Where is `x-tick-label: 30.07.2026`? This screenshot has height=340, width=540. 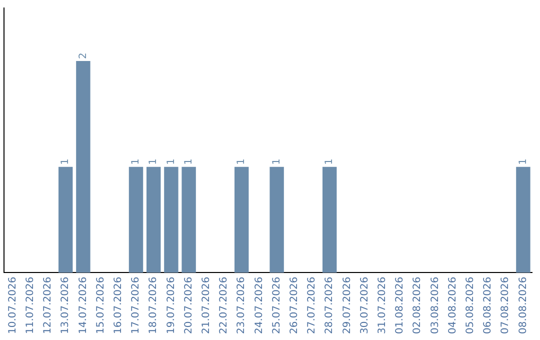 x-tick-label: 30.07.2026 is located at coordinates (364, 305).